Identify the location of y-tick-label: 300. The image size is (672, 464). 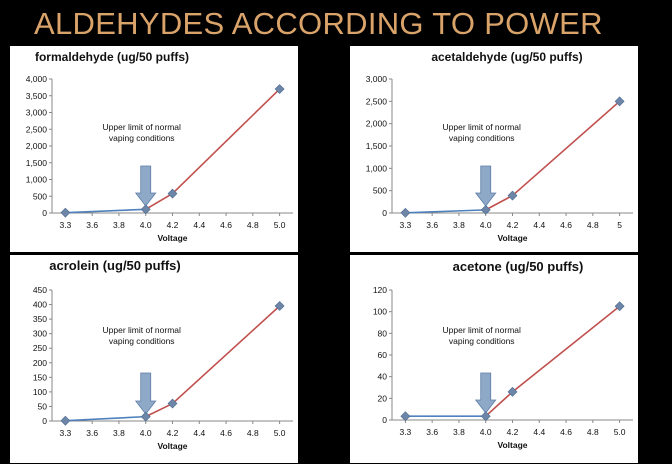
(40, 334).